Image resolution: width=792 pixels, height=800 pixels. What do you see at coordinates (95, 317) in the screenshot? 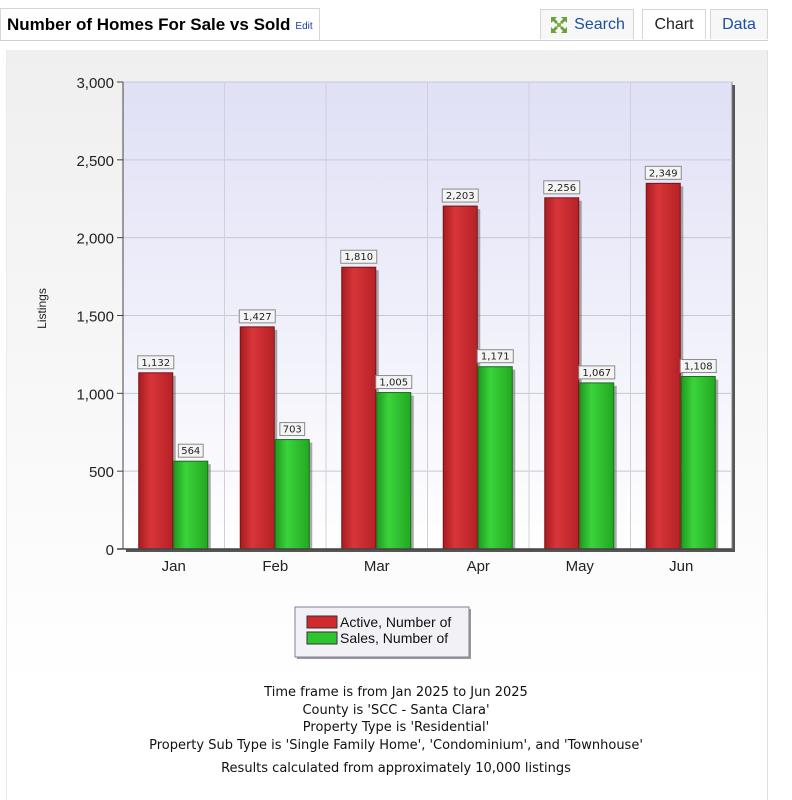
I see `y-tick-label: 1,500` at bounding box center [95, 317].